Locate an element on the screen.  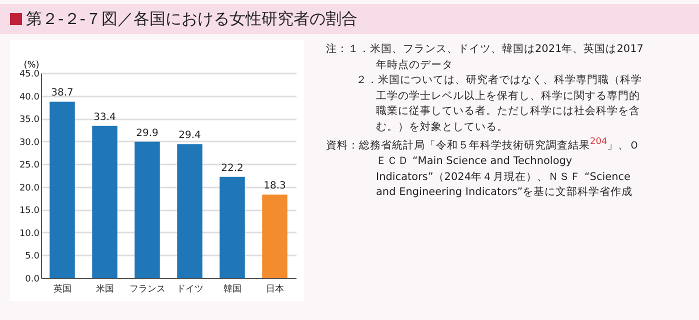
x-tick-label: ドイツ is located at coordinates (190, 289).